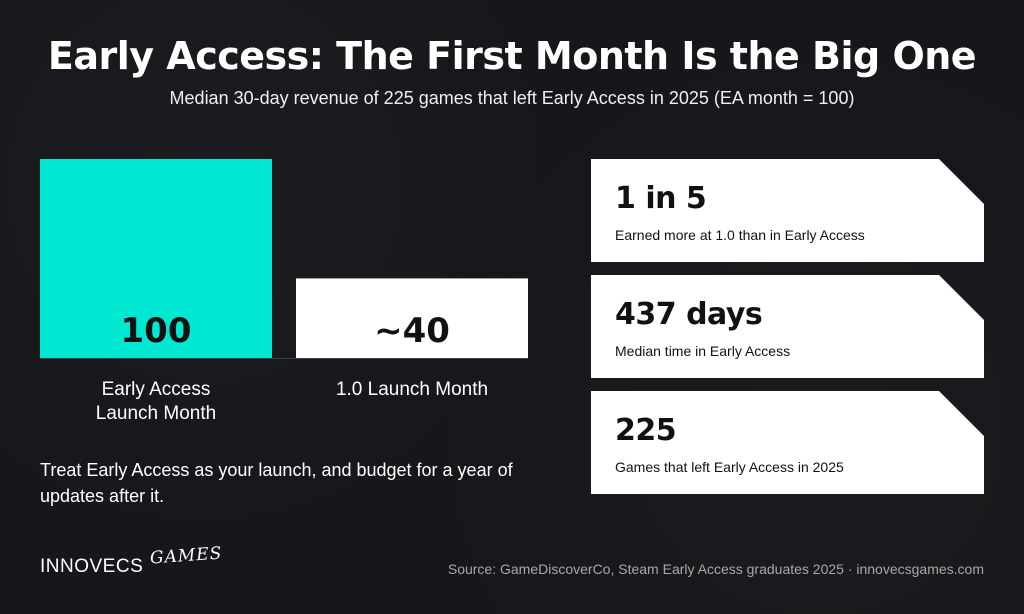  I want to click on stat-caption: Median time in Early Access, so click(703, 351).